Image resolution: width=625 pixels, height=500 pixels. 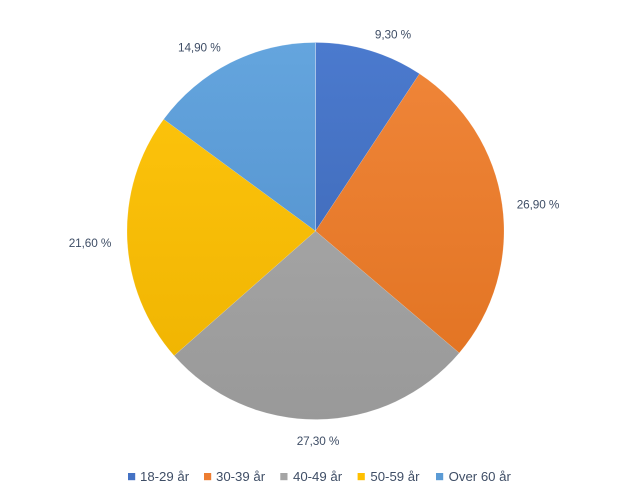 I want to click on svg-text: Over 60 år, so click(x=480, y=476).